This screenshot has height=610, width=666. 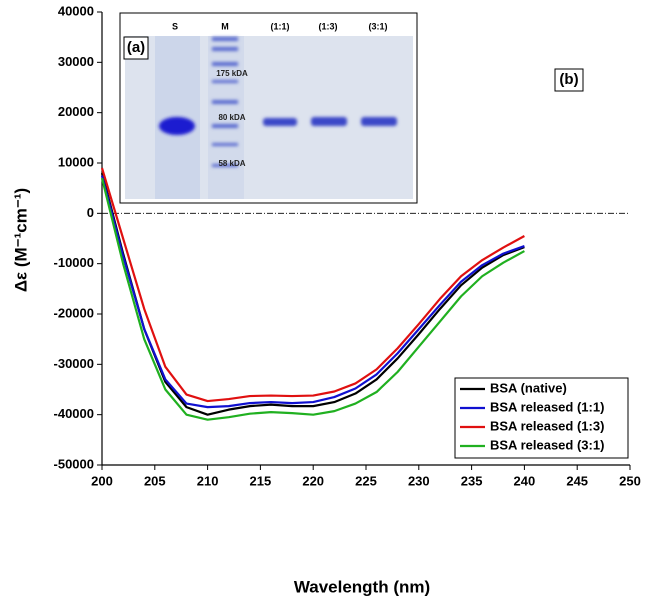 I want to click on legend-box, so click(x=541, y=418).